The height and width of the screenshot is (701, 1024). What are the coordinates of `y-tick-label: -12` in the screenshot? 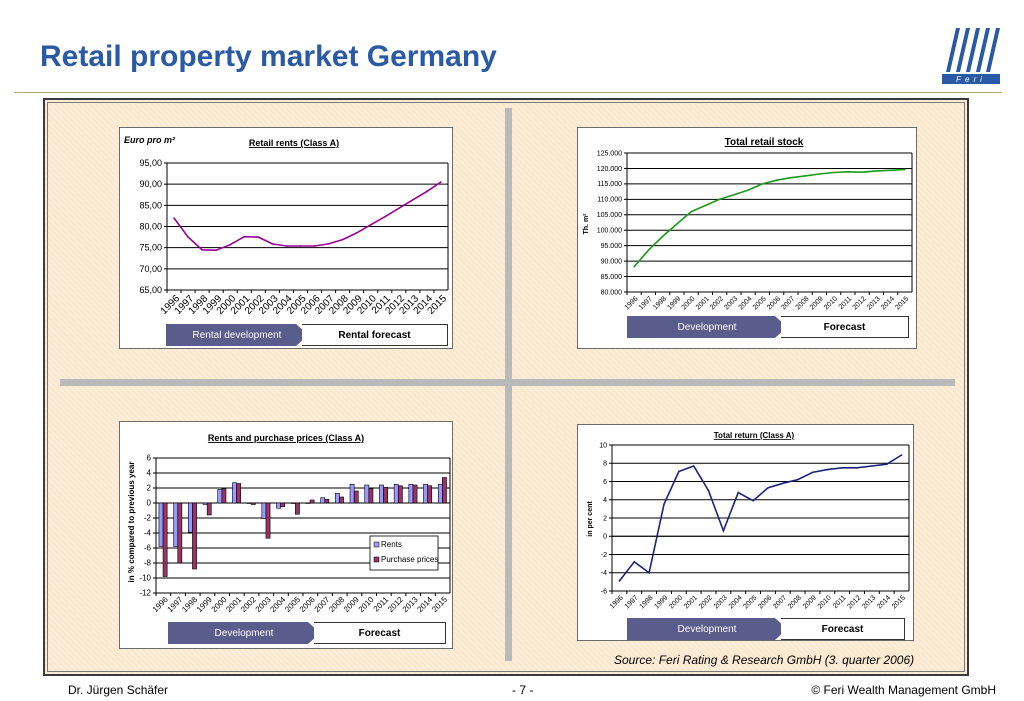 It's located at (145, 593).